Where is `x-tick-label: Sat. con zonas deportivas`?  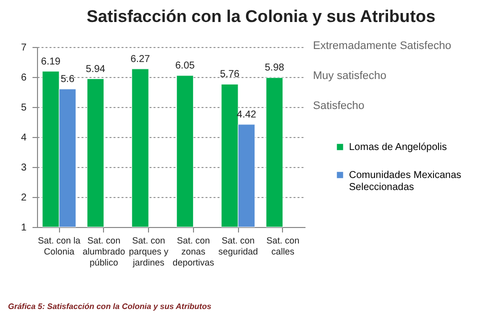 x-tick-label: Sat. con zonas deportivas is located at coordinates (193, 252).